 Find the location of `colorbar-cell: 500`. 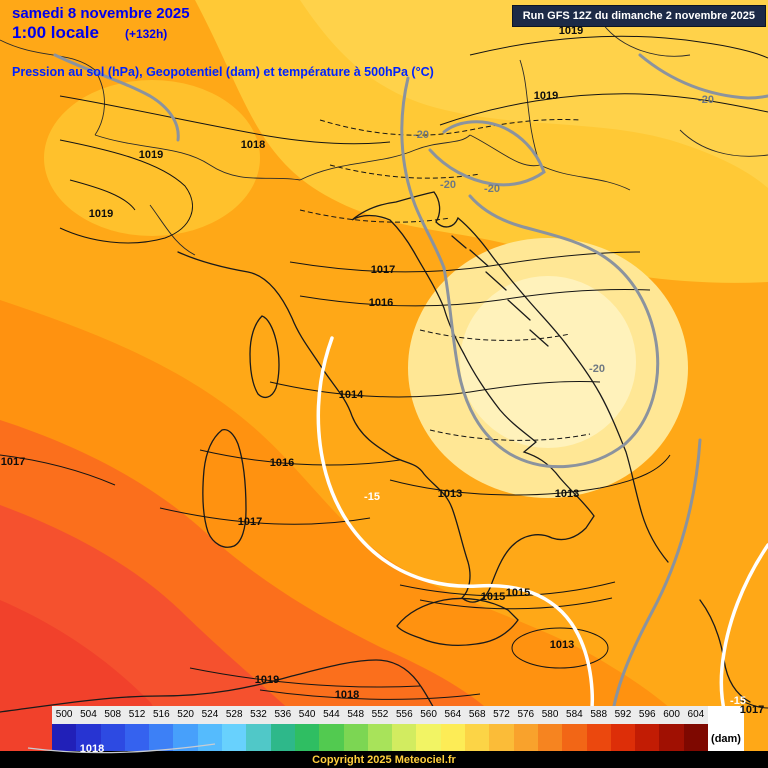

colorbar-cell: 500 is located at coordinates (64, 728).